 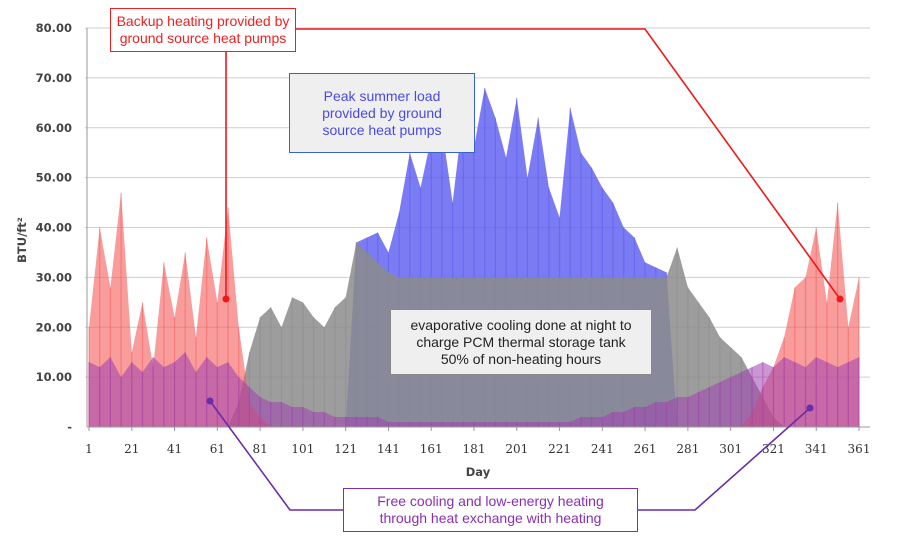 What do you see at coordinates (302, 449) in the screenshot?
I see `x-tick-label: 101` at bounding box center [302, 449].